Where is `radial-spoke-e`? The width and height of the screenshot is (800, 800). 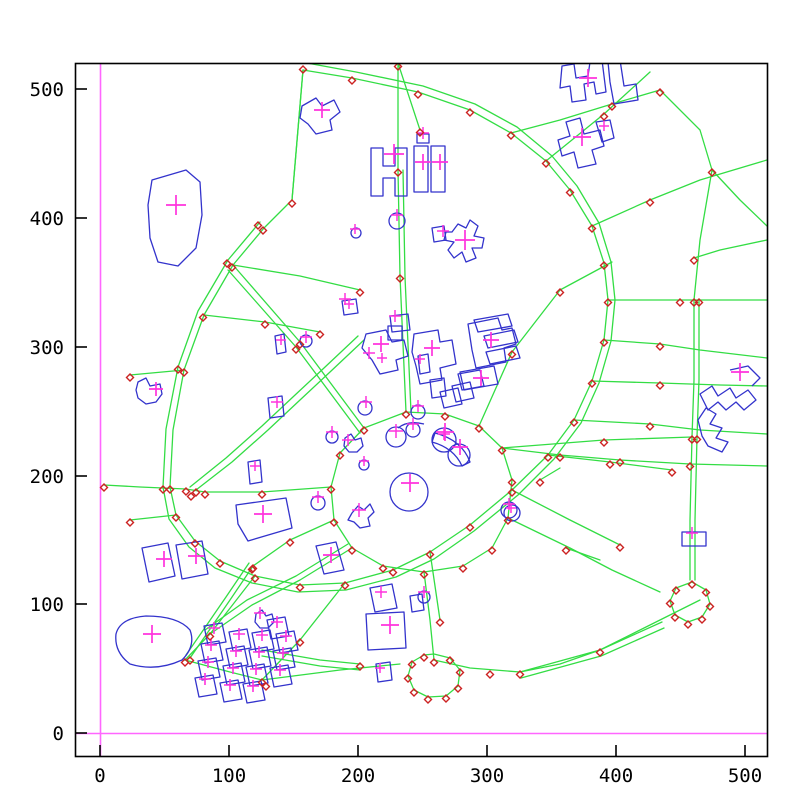 radial-spoke-e is located at coordinates (634, 457).